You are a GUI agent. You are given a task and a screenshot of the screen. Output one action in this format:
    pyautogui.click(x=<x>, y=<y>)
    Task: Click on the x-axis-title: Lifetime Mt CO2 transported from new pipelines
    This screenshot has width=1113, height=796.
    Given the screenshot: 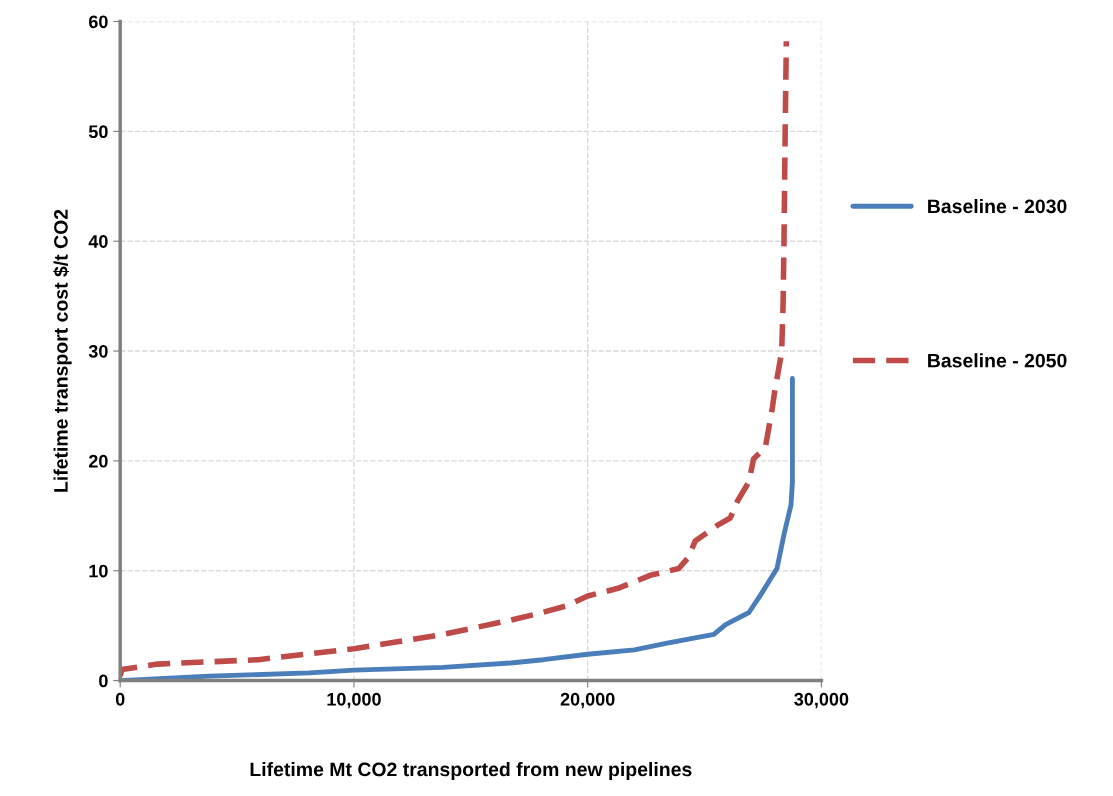 What is the action you would take?
    pyautogui.click(x=471, y=771)
    